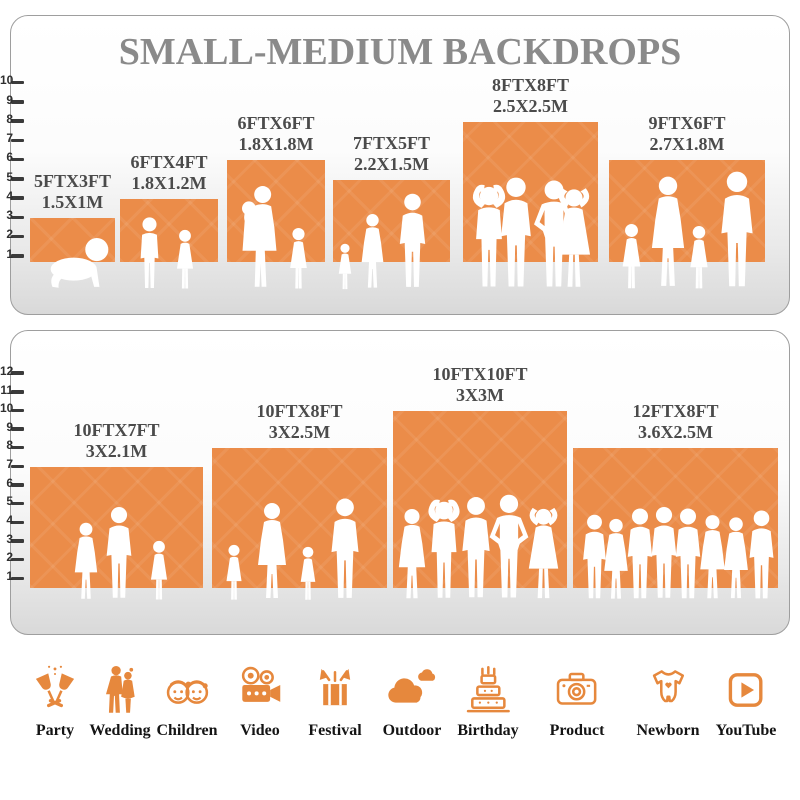 The image size is (800, 800). Describe the element at coordinates (543, 553) in the screenshot. I see `woman-arms-up-silhouette` at that location.